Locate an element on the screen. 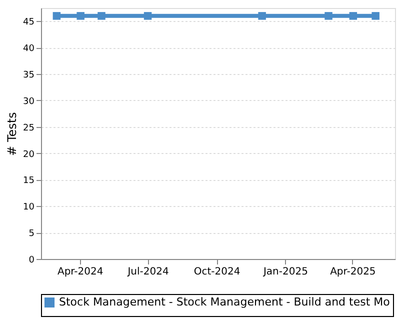  y-axis-title: # Tests is located at coordinates (12, 134).